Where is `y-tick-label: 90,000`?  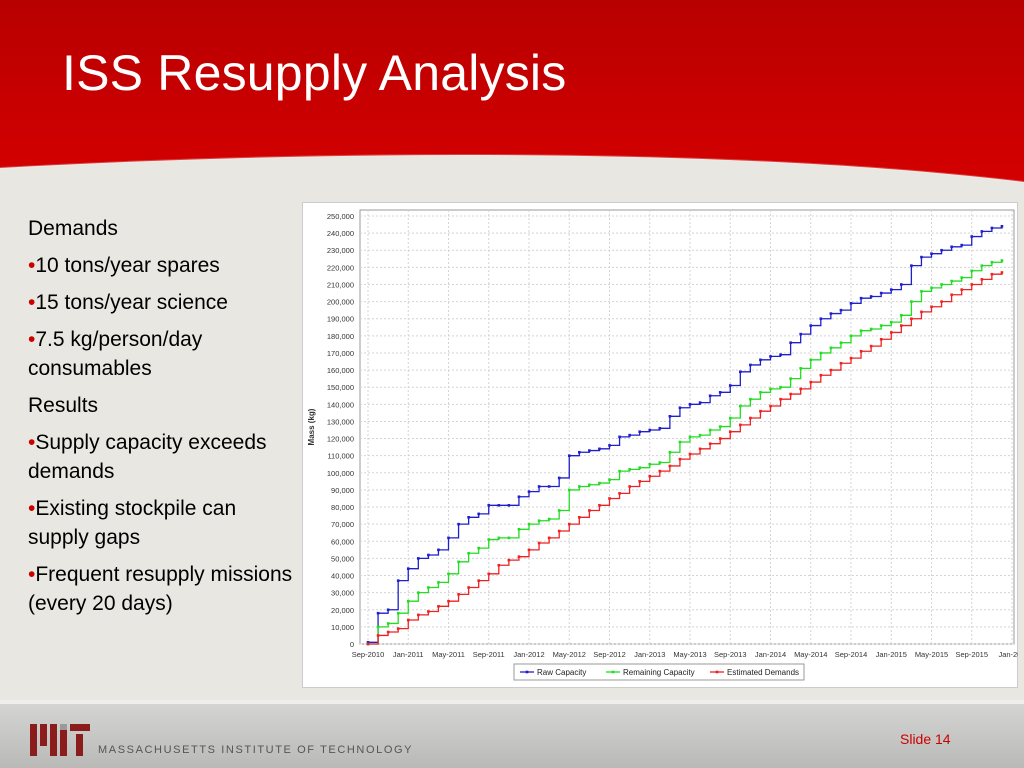 y-tick-label: 90,000 is located at coordinates (342, 490).